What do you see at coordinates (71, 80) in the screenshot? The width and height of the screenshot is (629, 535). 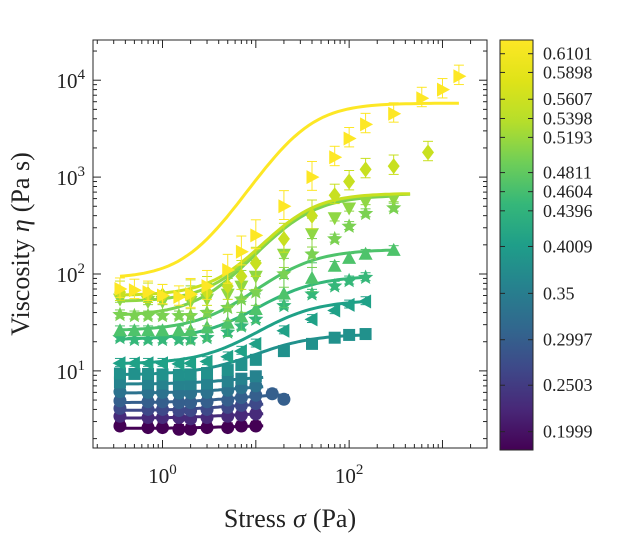 I see `y-tick-label: 10⁴` at bounding box center [71, 80].